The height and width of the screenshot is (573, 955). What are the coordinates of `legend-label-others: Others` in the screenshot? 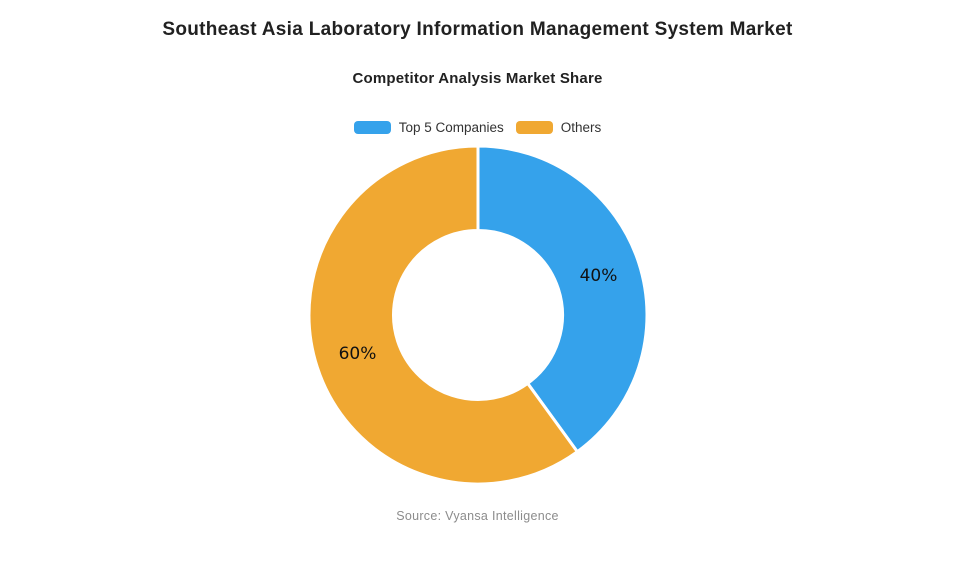 It's located at (581, 127).